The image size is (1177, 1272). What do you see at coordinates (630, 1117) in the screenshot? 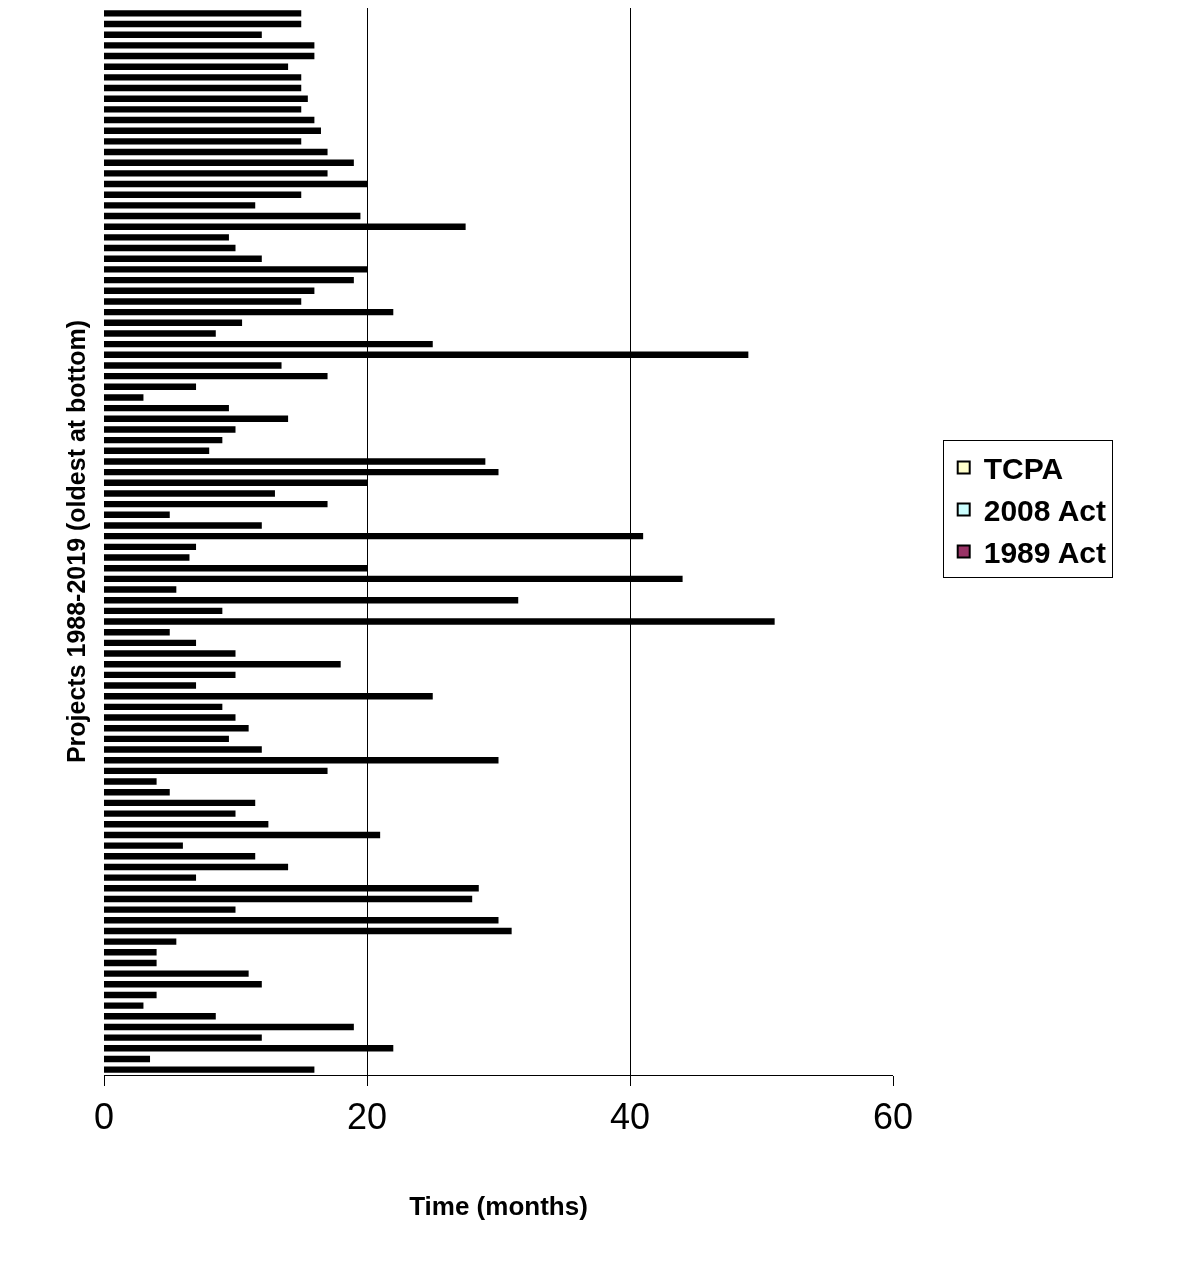
I see `x-tick-label: 40` at bounding box center [630, 1117].